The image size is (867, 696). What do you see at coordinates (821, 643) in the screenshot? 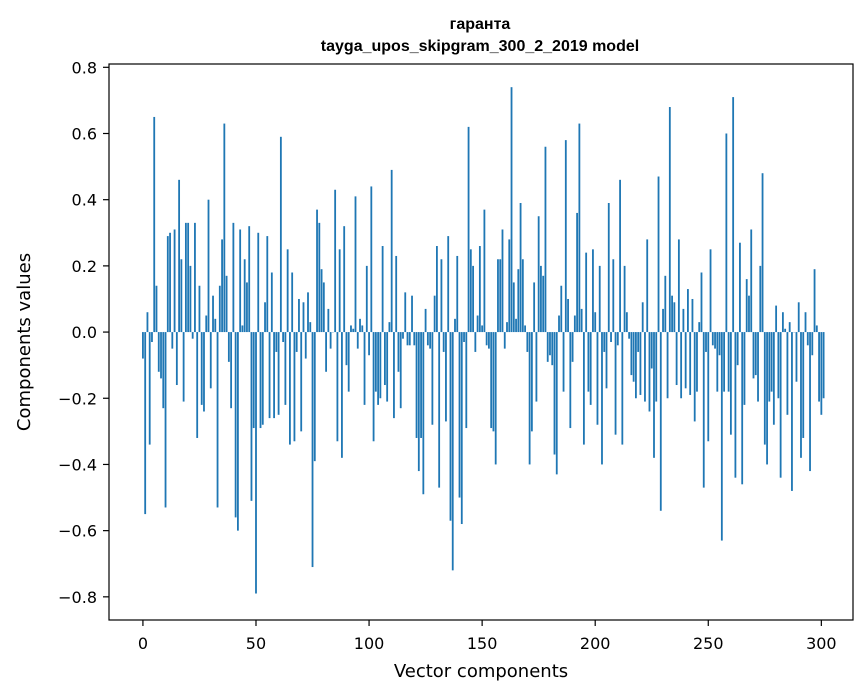
I see `x-tick-label: 300` at bounding box center [821, 643].